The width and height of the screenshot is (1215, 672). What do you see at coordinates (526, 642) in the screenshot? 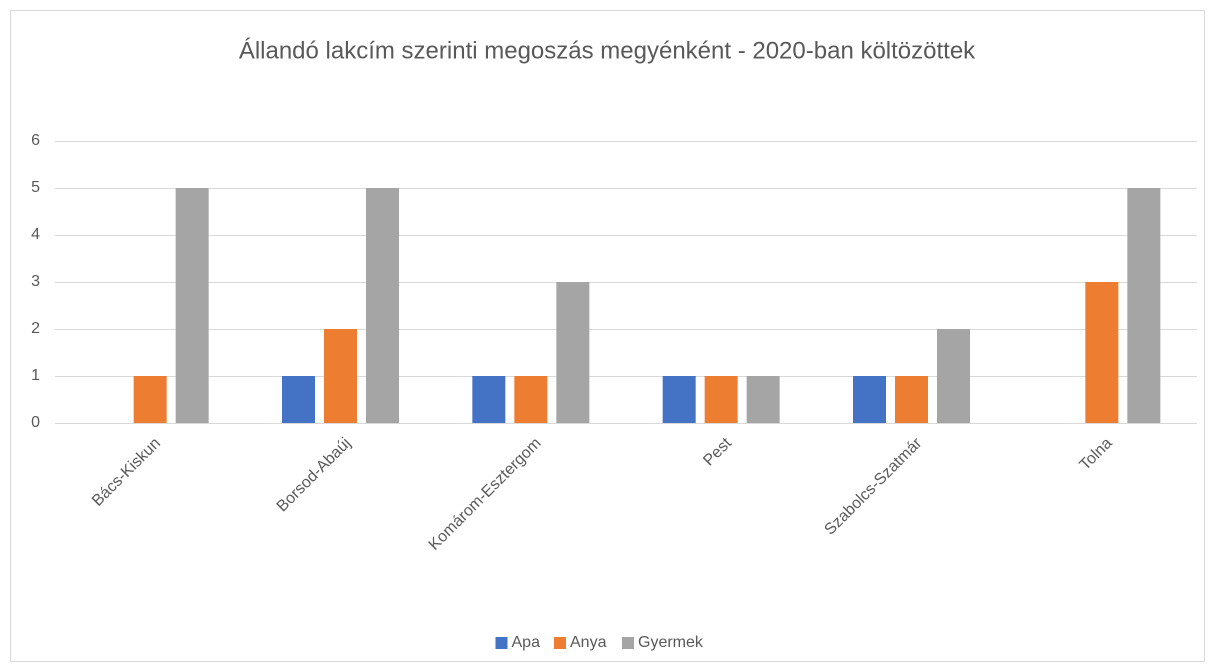
I see `legend-label: Apa` at bounding box center [526, 642].